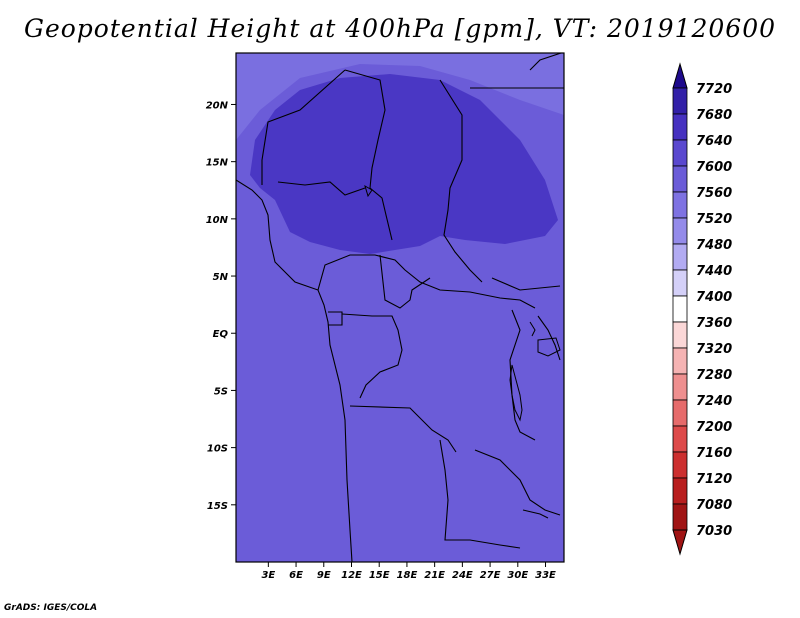 This screenshot has width=800, height=618. What do you see at coordinates (217, 105) in the screenshot?
I see `lat-tick-label: 20N` at bounding box center [217, 105].